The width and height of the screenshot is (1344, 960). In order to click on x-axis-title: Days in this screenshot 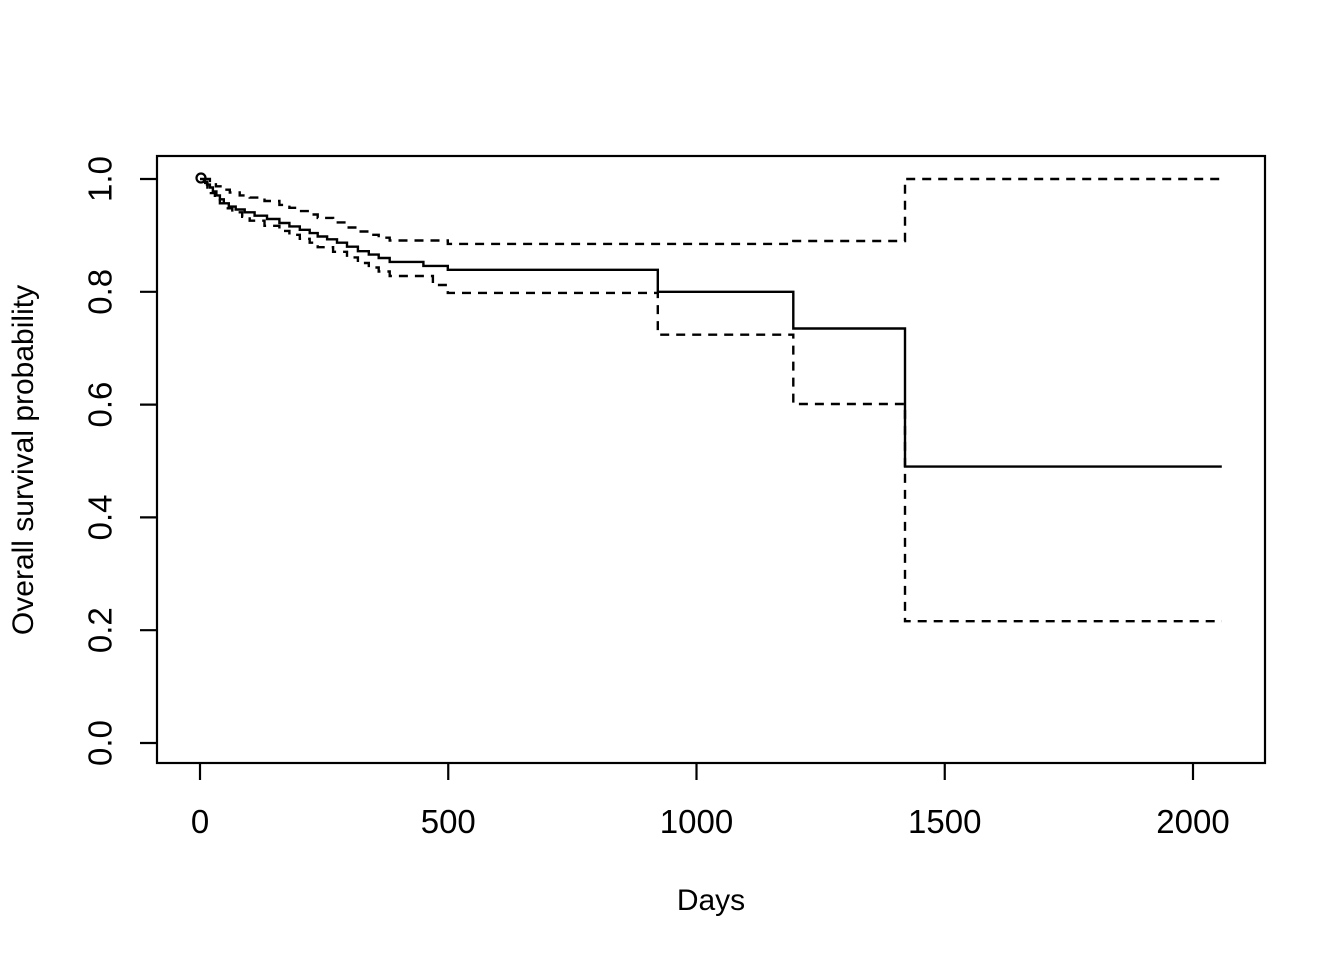, I will do `click(711, 900)`.